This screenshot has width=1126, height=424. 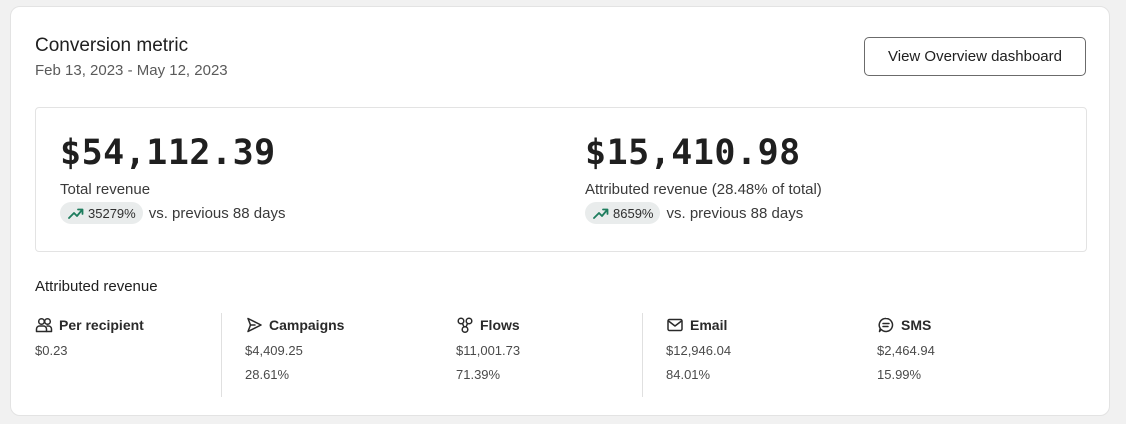 I want to click on mail-icon, so click(x=675, y=325).